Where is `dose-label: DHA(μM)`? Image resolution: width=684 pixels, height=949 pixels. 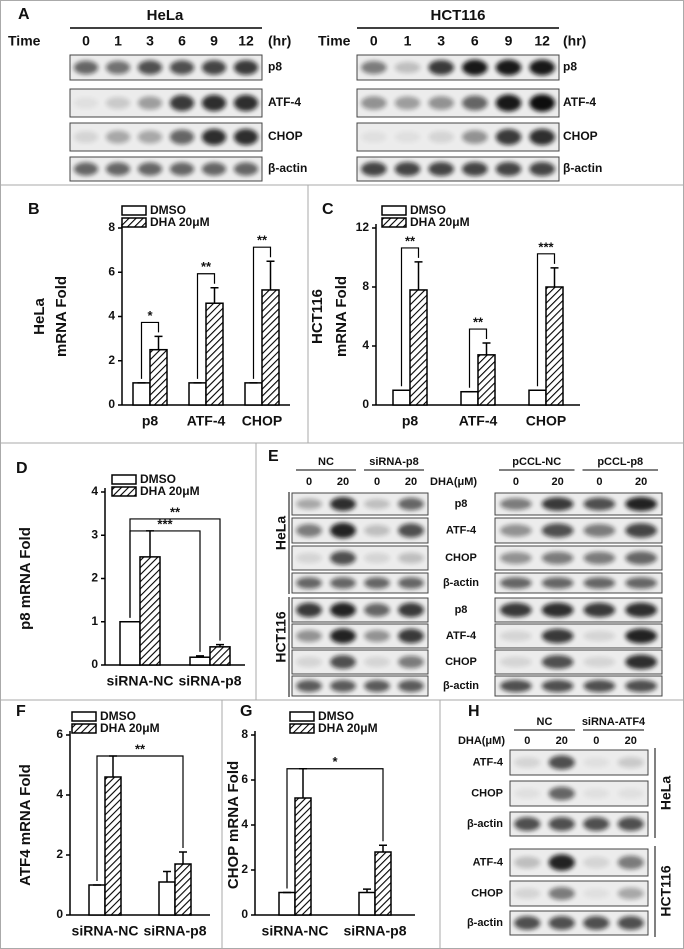 dose-label: DHA(μM) is located at coordinates (481, 741).